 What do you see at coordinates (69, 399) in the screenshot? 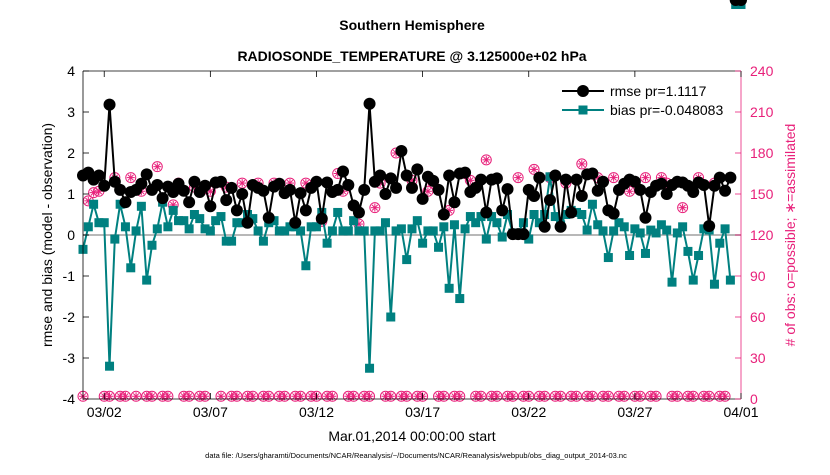
I see `y-left-tick-label: -4` at bounding box center [69, 399].